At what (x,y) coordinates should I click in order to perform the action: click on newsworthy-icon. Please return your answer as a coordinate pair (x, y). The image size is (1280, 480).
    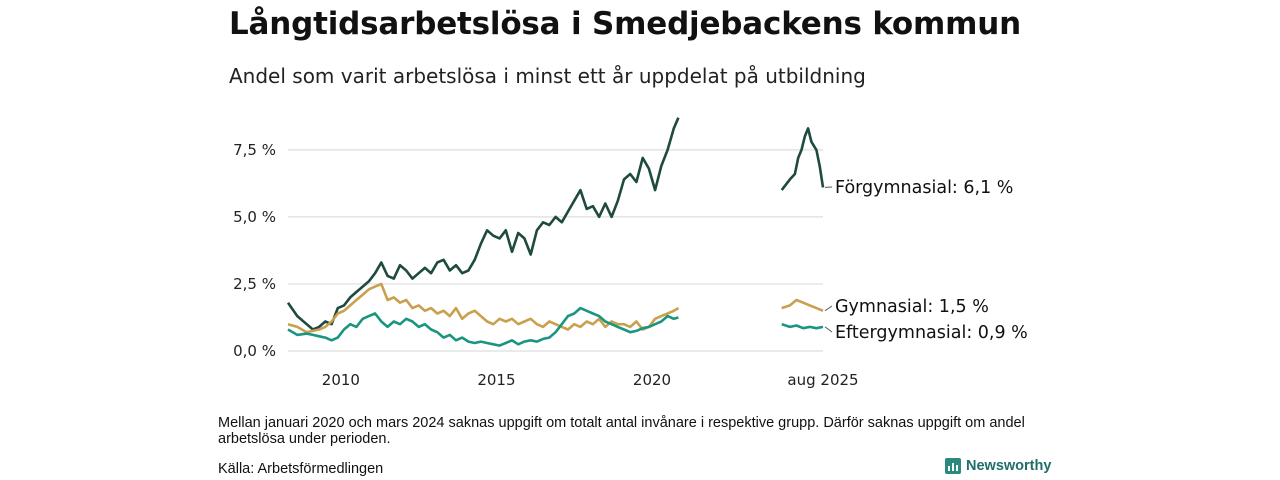
    Looking at the image, I should click on (953, 466).